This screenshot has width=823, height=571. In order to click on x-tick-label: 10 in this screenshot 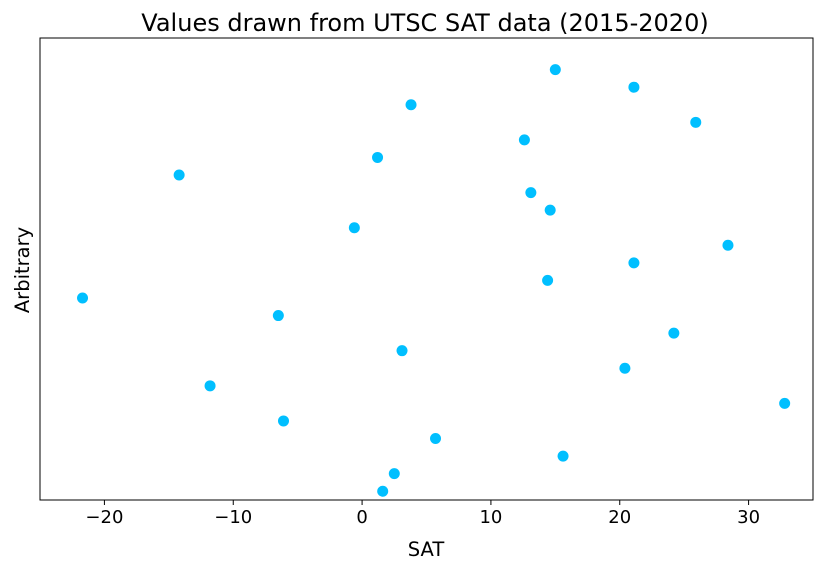, I will do `click(490, 517)`.